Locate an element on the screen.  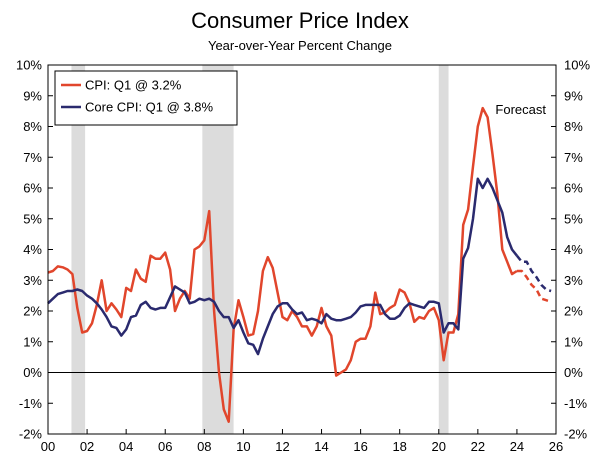
x-tick-label: 02 is located at coordinates (87, 446).